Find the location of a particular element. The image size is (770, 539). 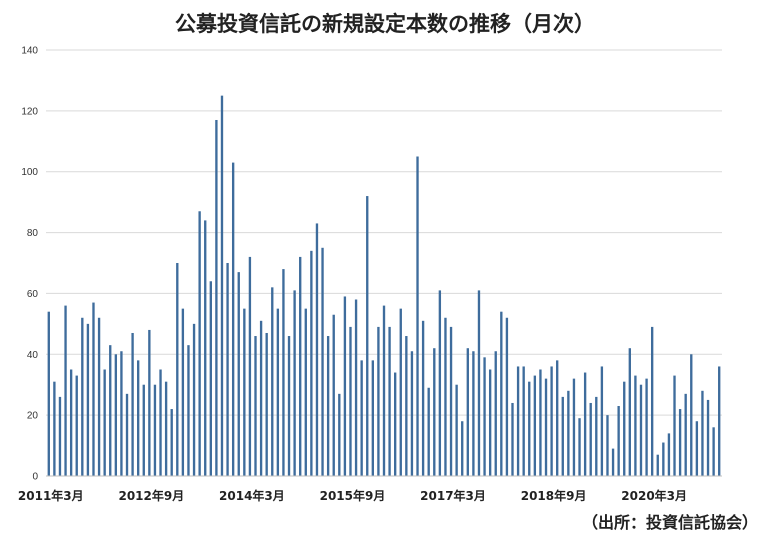

y-tick-label: 80 is located at coordinates (33, 233).